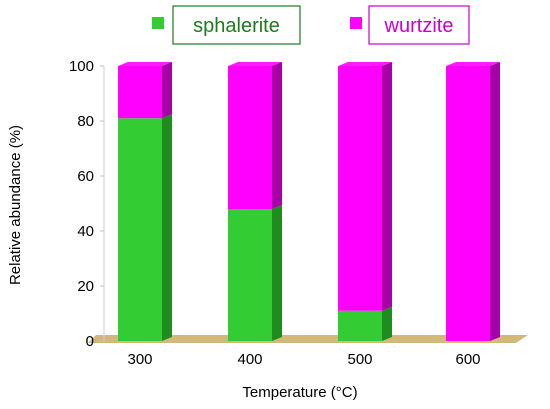  Describe the element at coordinates (85, 286) in the screenshot. I see `y-tick-label: 20` at that location.